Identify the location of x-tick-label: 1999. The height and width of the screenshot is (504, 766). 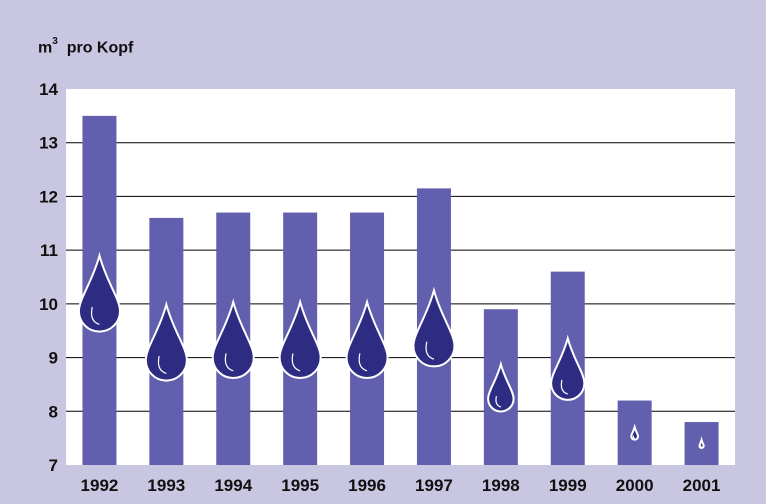
(568, 485).